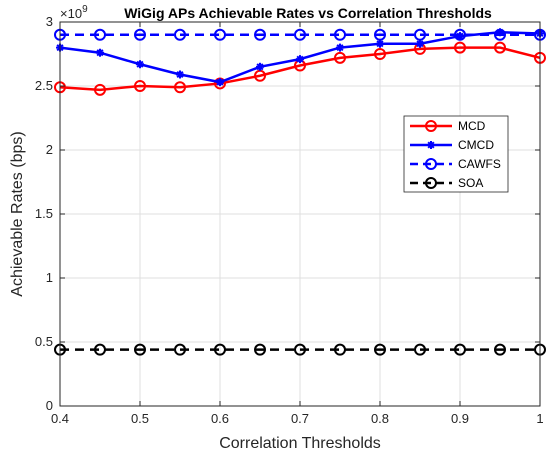  I want to click on series-soa, so click(300, 349).